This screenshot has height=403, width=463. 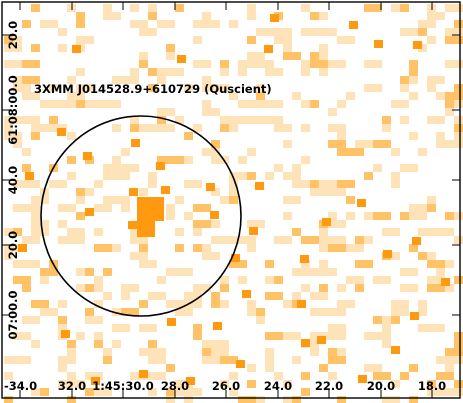 What do you see at coordinates (13, 315) in the screenshot?
I see `y-tick-label: 07:00.0` at bounding box center [13, 315].